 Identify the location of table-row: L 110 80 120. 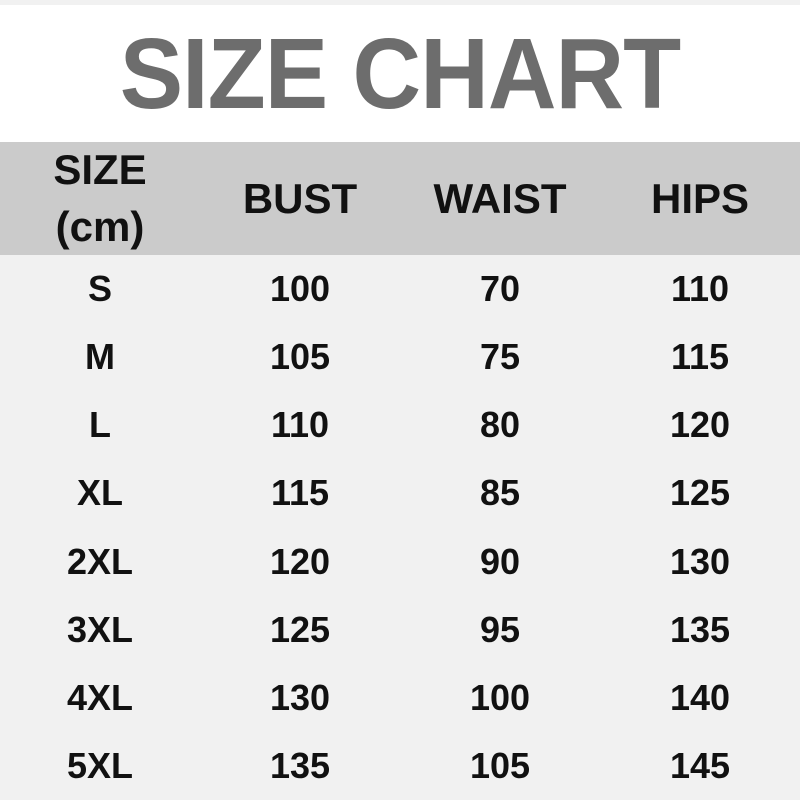
(400, 425).